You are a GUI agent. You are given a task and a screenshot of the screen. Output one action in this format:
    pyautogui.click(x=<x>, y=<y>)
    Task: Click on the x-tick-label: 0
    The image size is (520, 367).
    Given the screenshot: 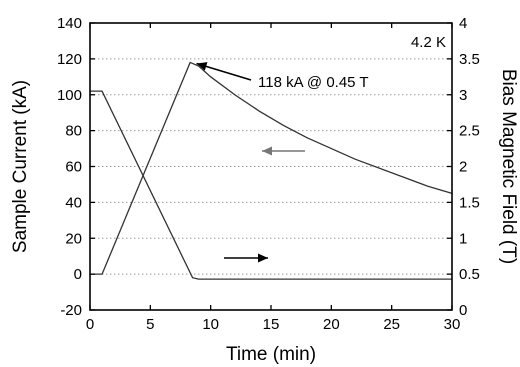 What is the action you would take?
    pyautogui.click(x=90, y=324)
    